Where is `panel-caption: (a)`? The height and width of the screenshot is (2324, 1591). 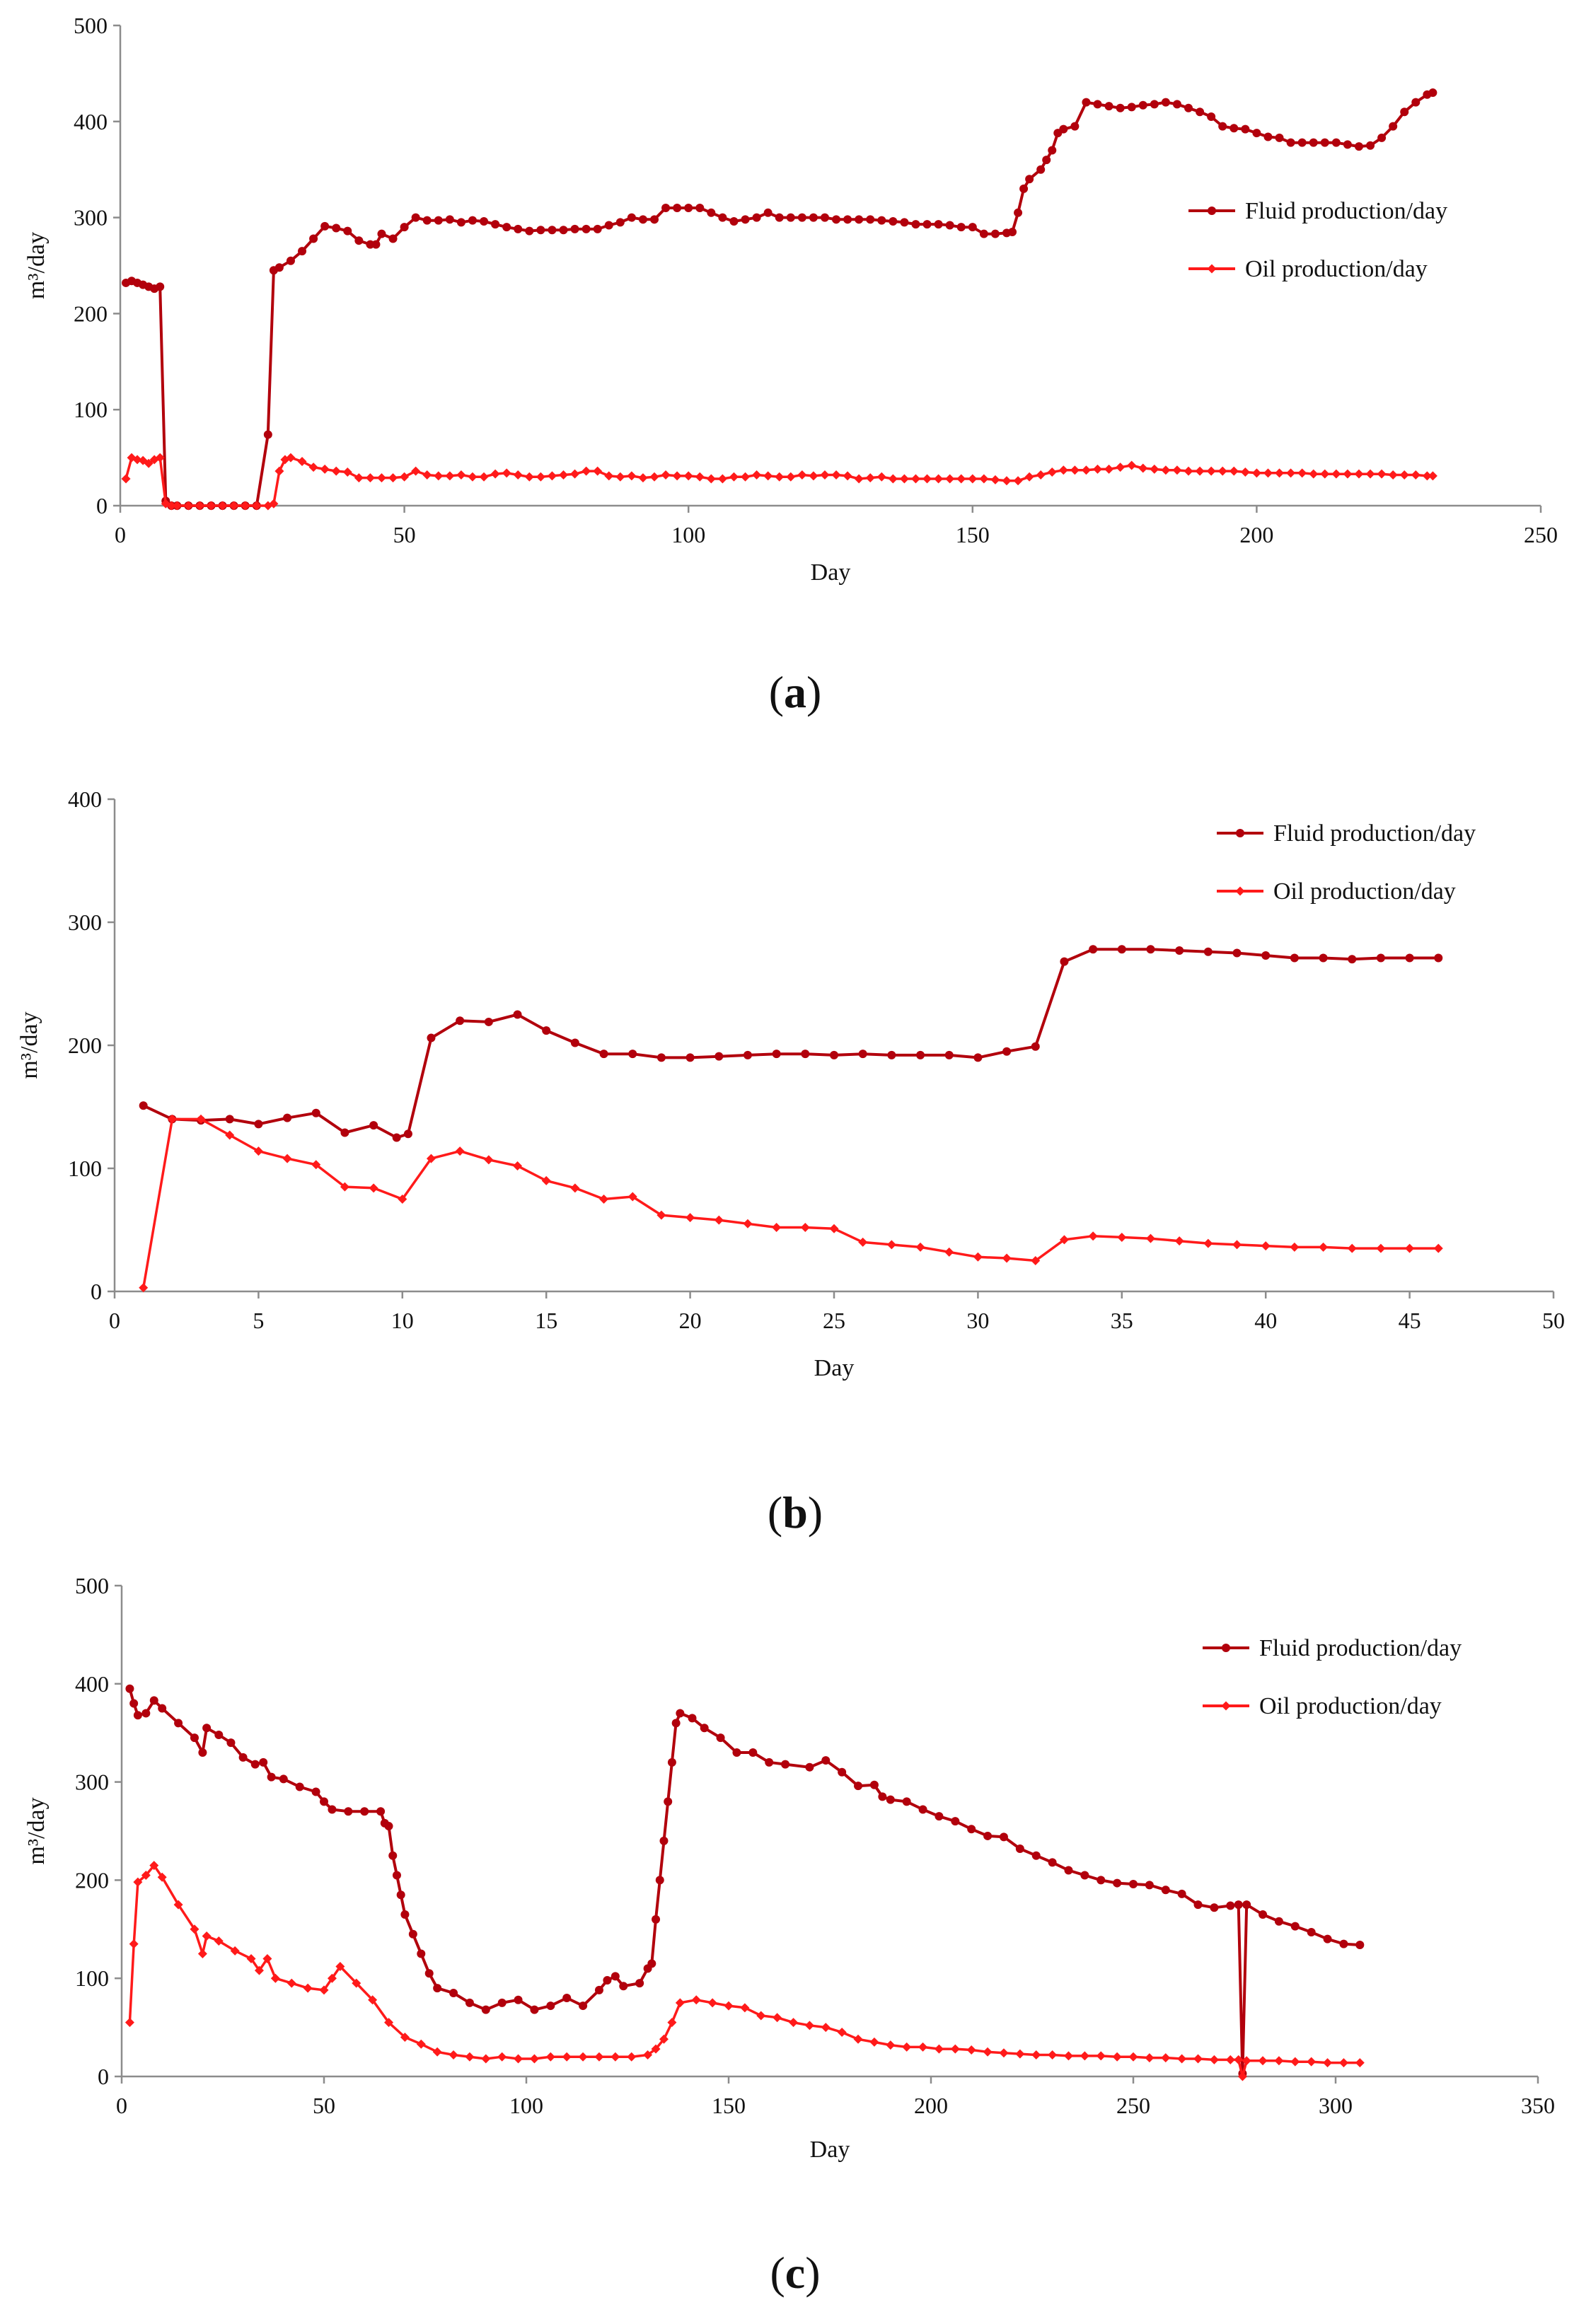 panel-caption: (a) is located at coordinates (795, 692).